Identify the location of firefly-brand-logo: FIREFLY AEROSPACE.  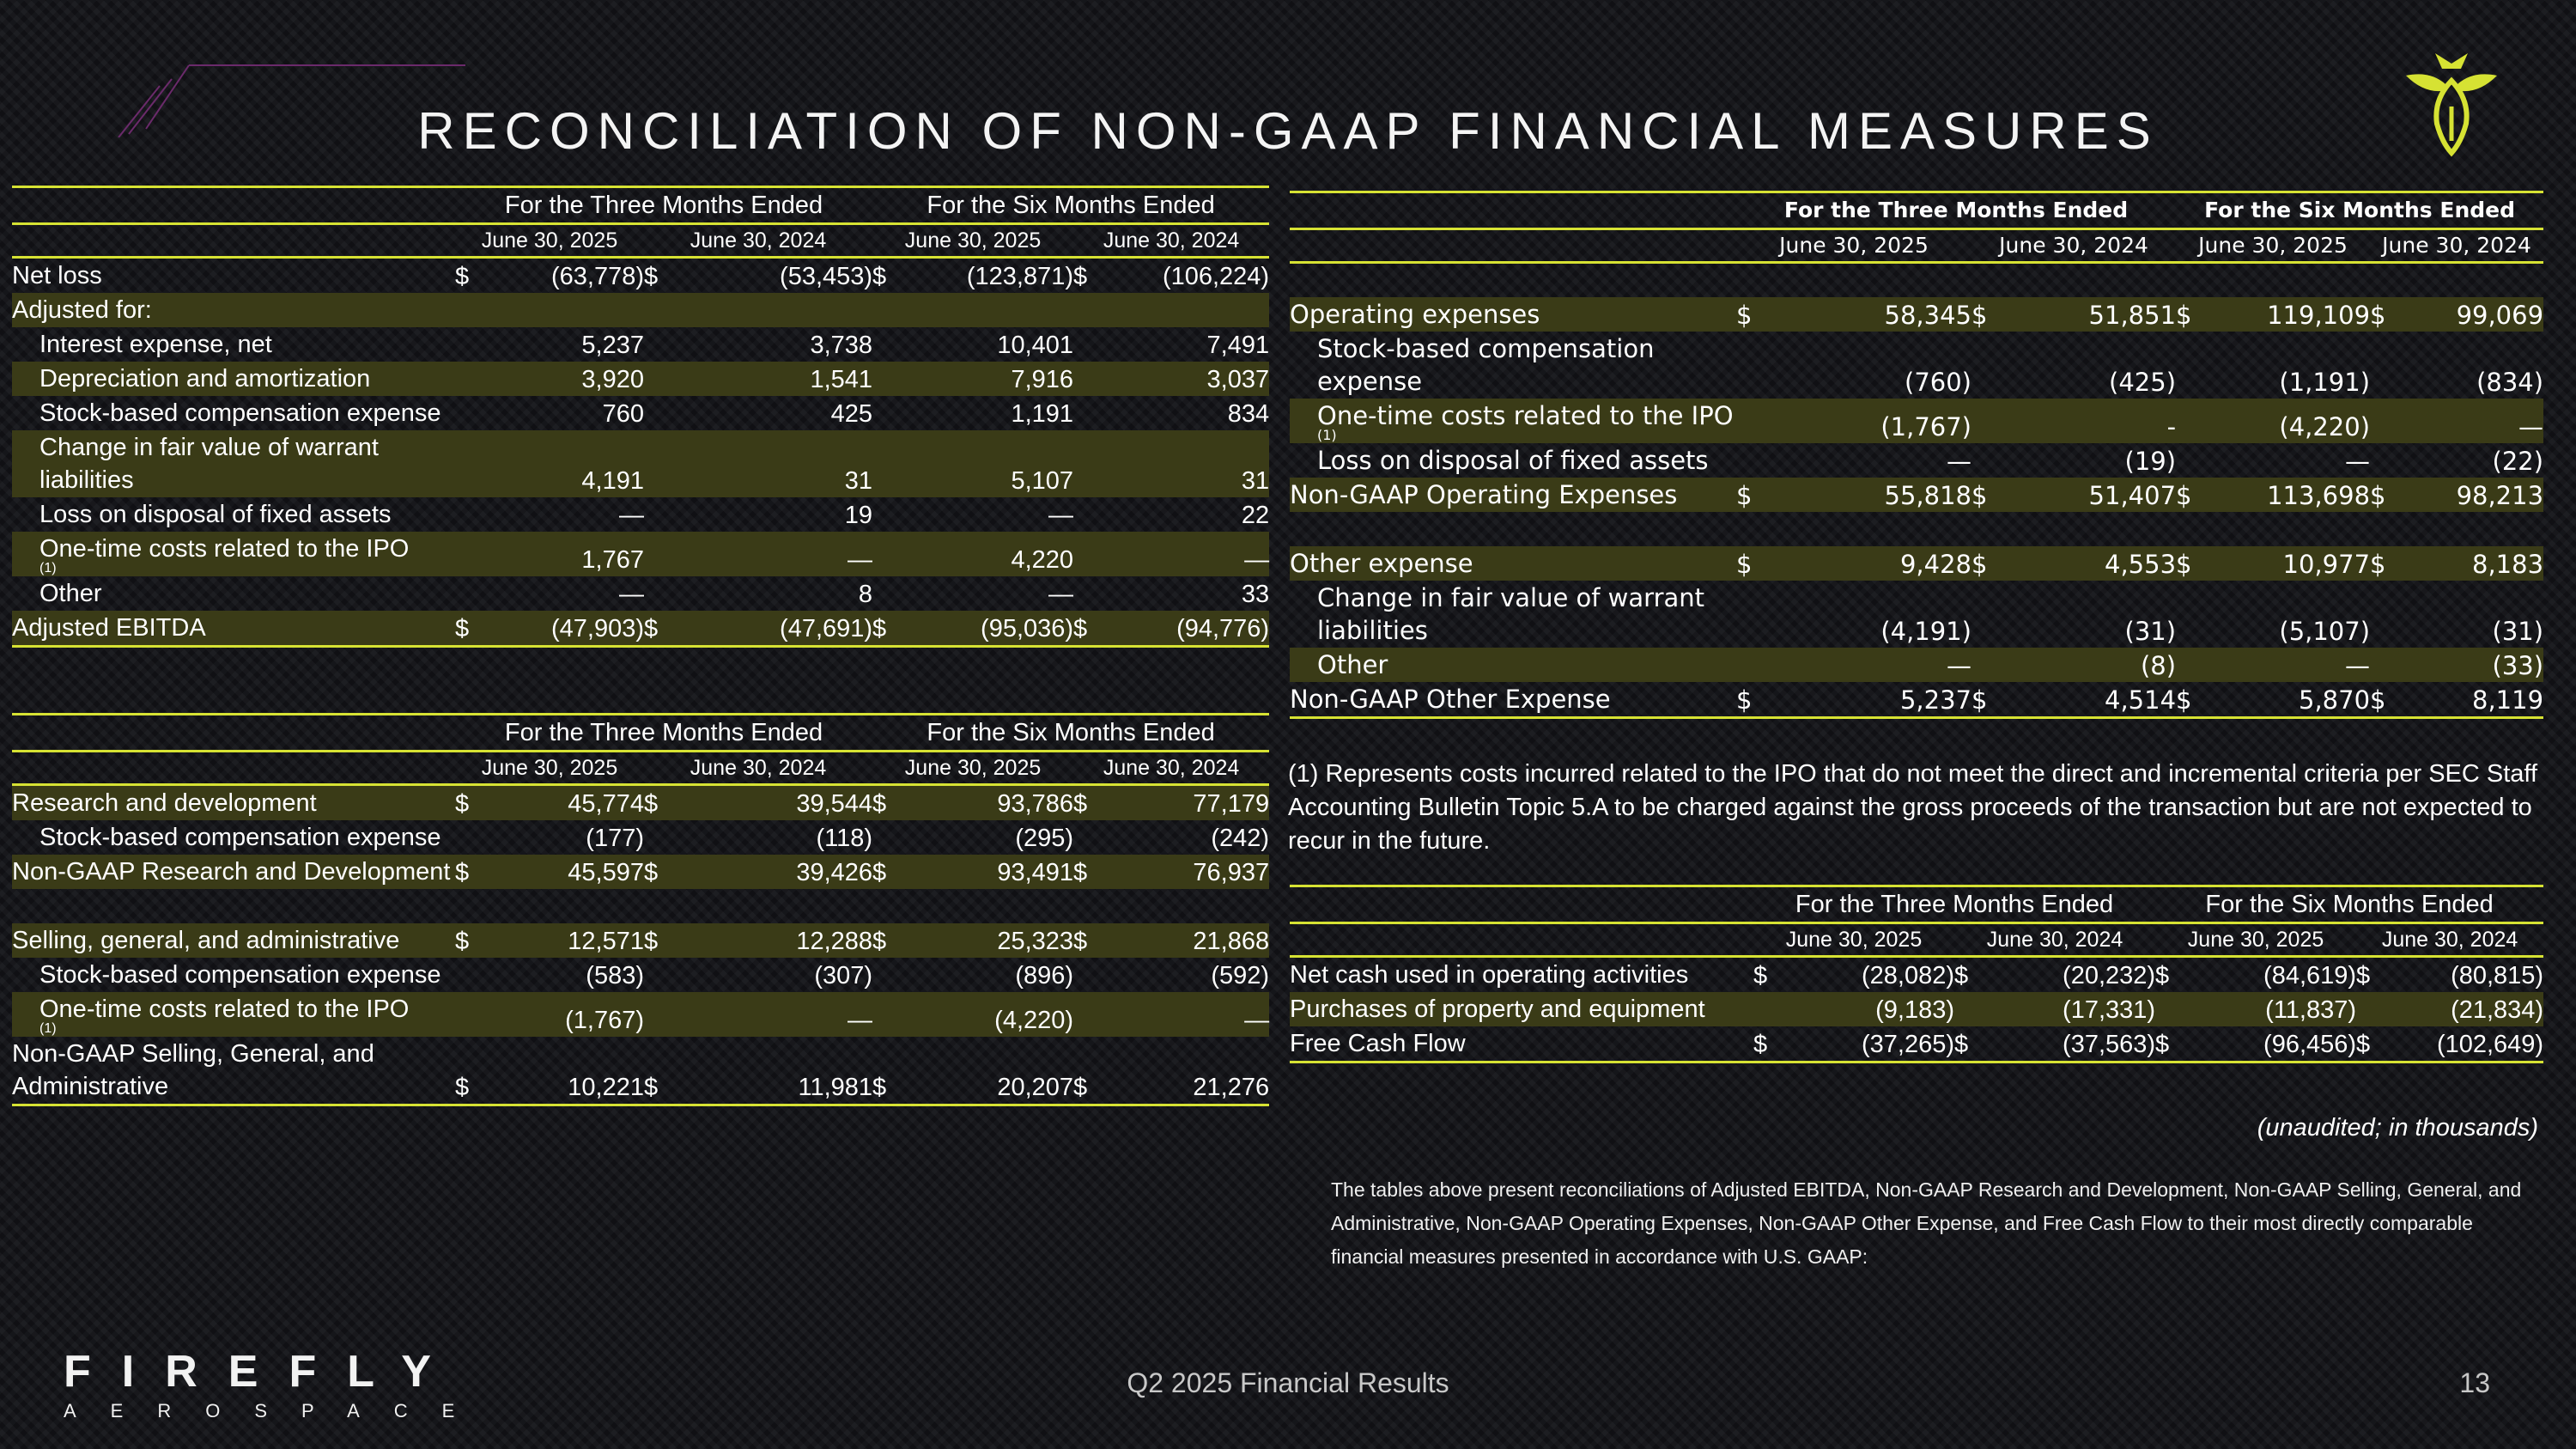
(276, 1385).